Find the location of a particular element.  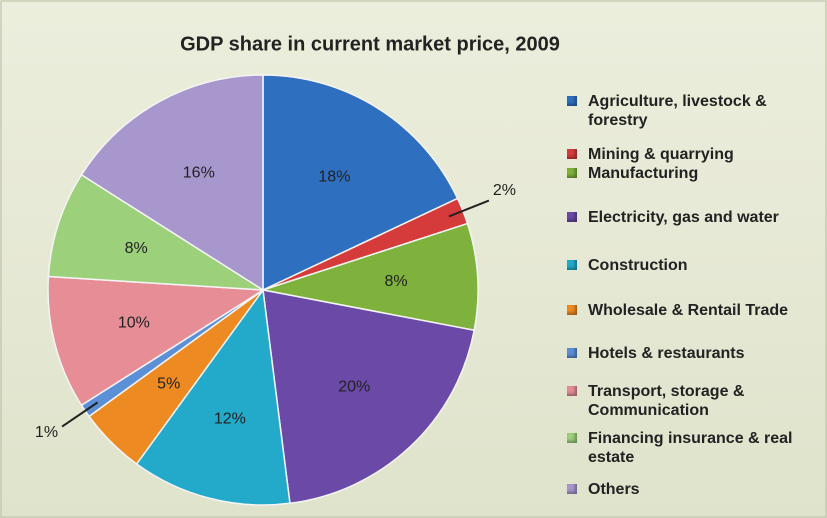

legend-label: Transport, storage & Communication is located at coordinates (666, 401).